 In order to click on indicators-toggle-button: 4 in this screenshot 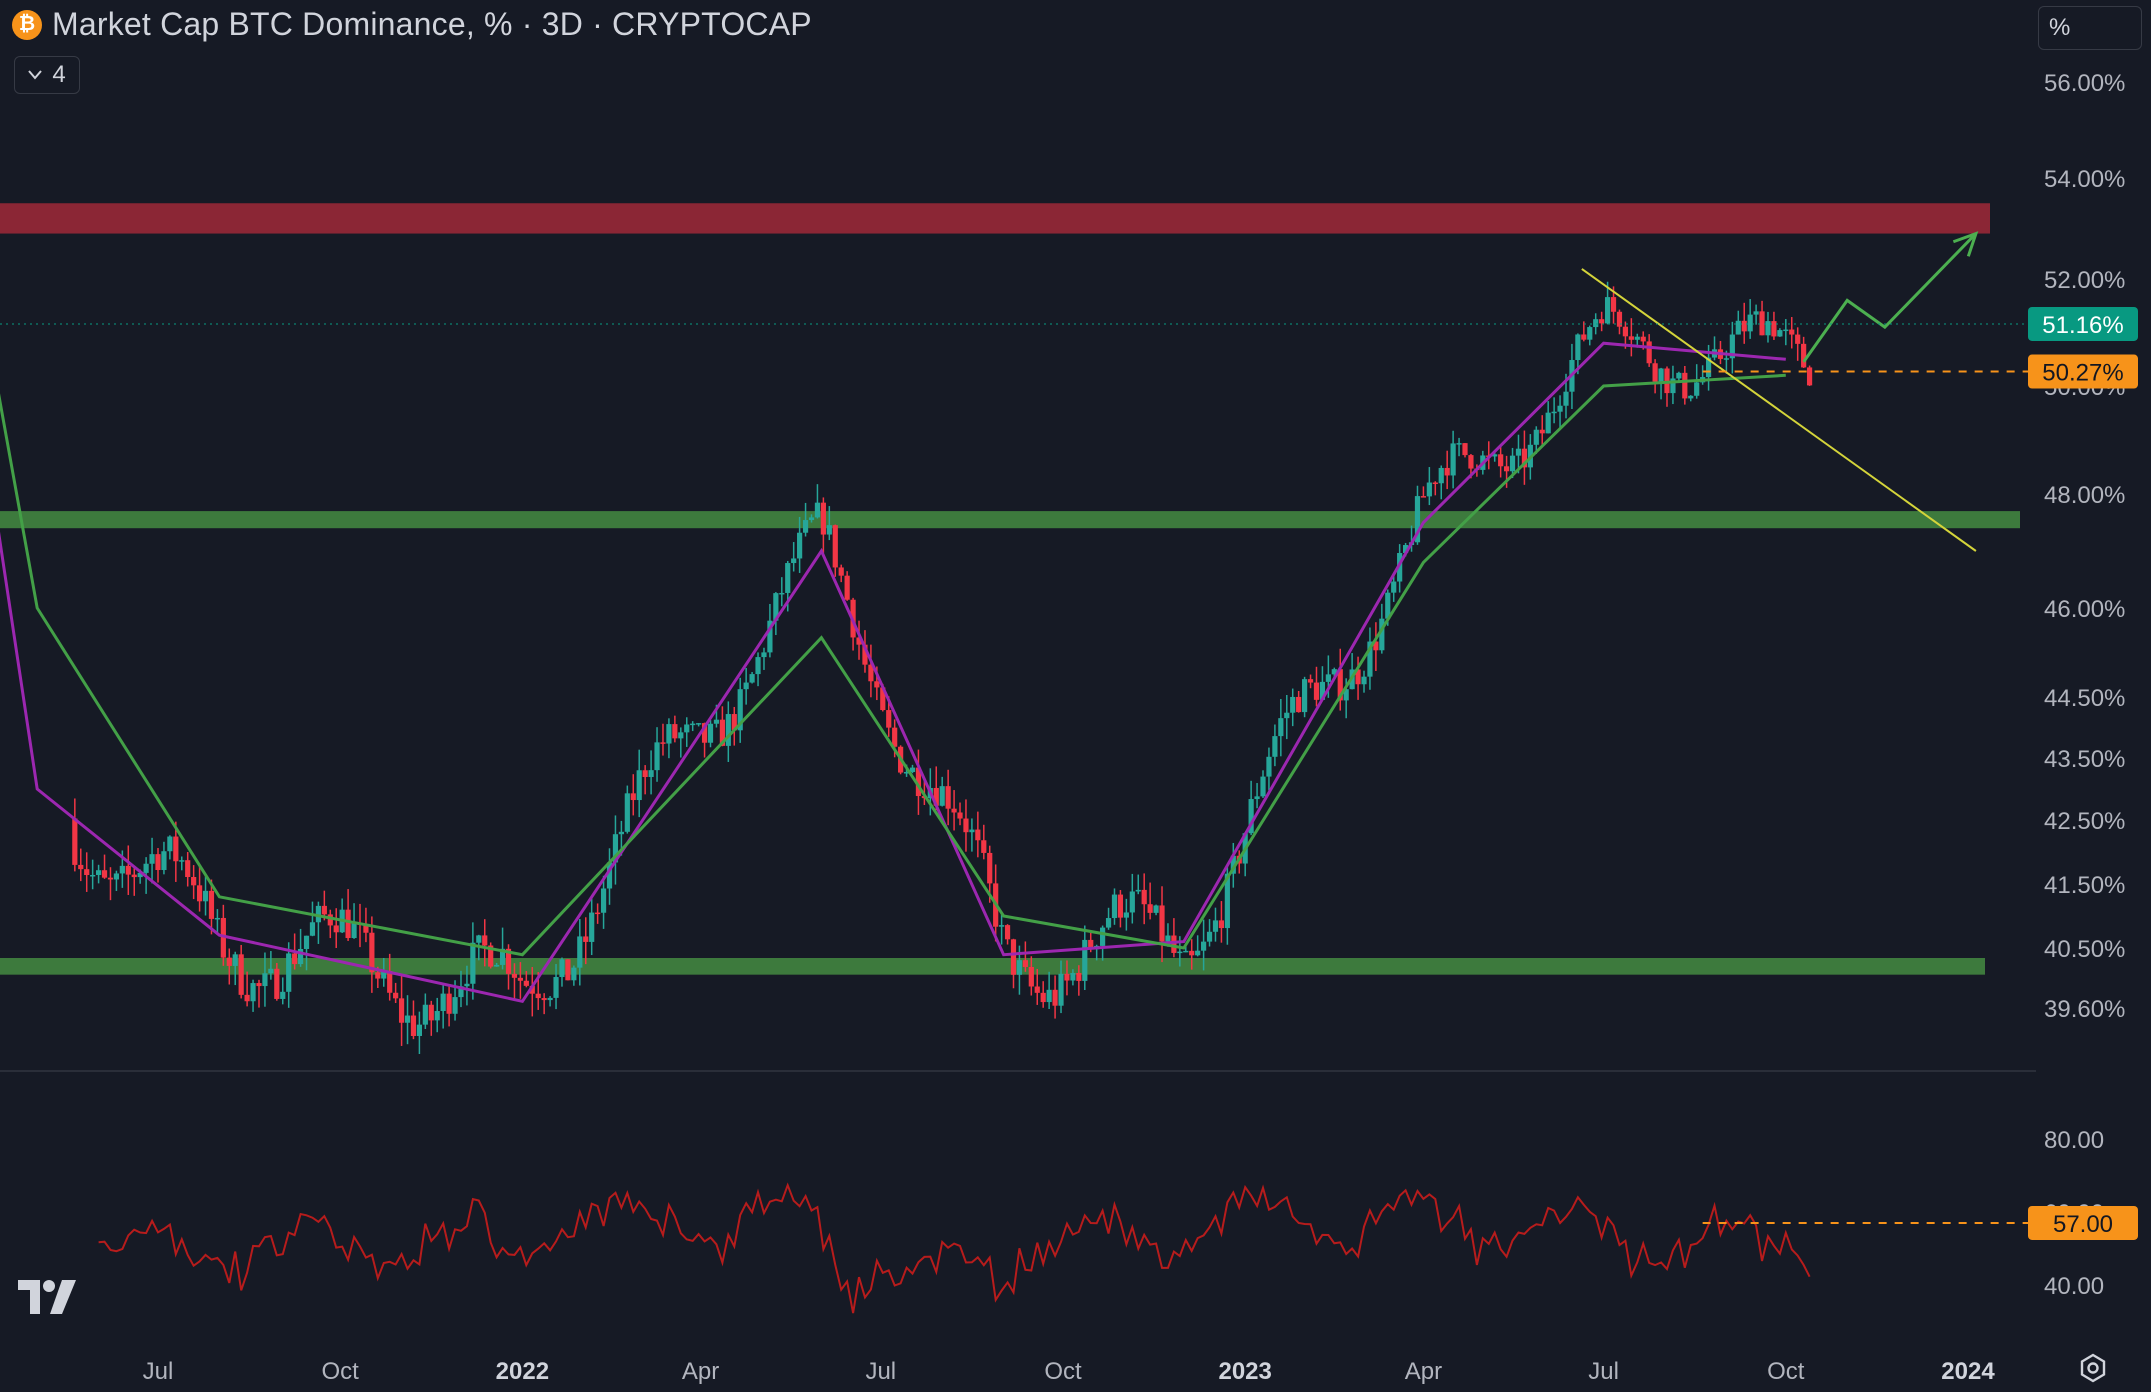, I will do `click(47, 75)`.